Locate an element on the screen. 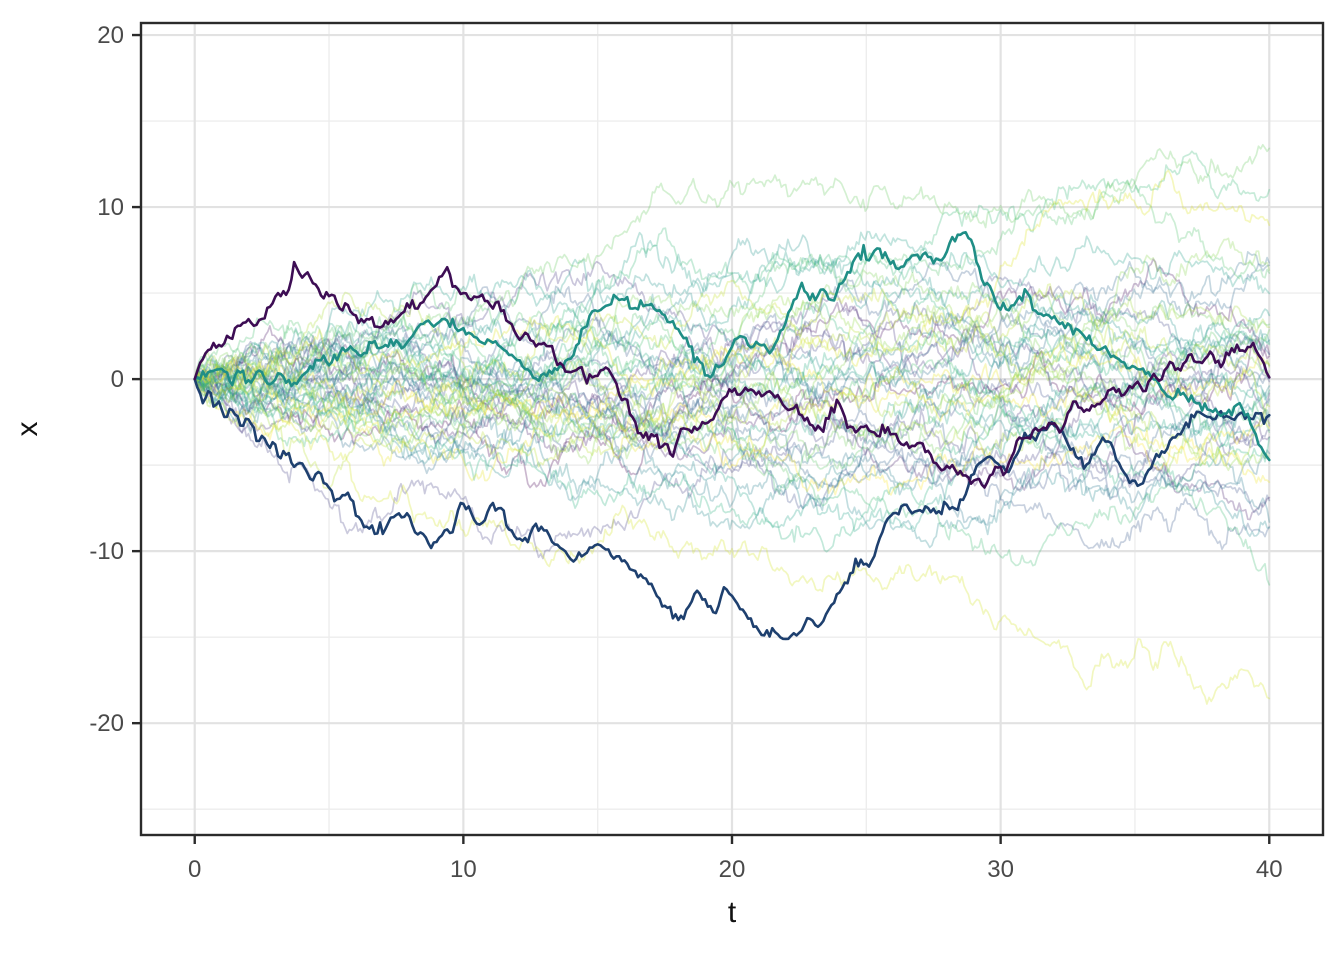 The height and width of the screenshot is (960, 1344). x-tick-label: 0 is located at coordinates (194, 869).